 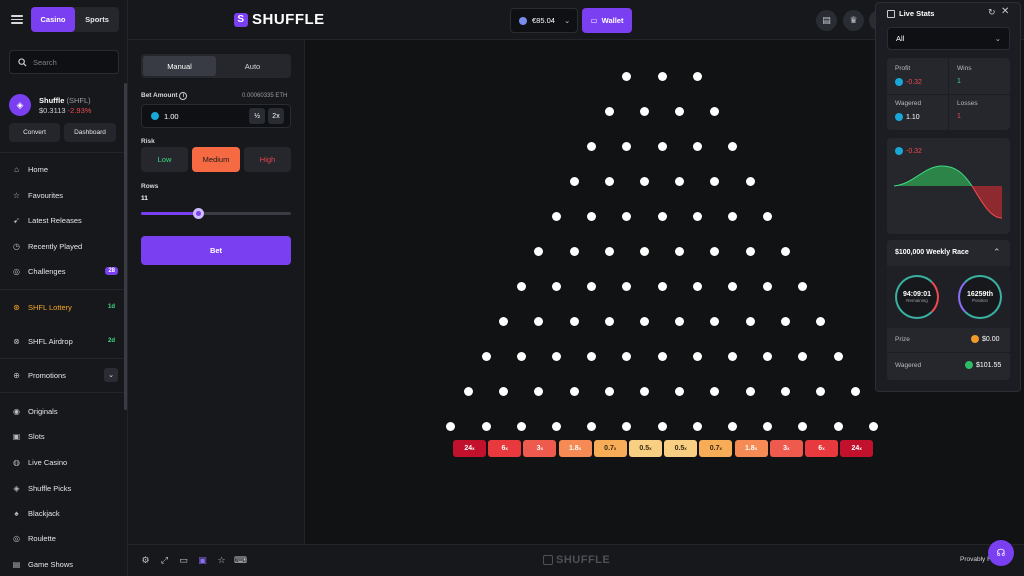 What do you see at coordinates (216, 213) in the screenshot?
I see `rows-slider-track` at bounding box center [216, 213].